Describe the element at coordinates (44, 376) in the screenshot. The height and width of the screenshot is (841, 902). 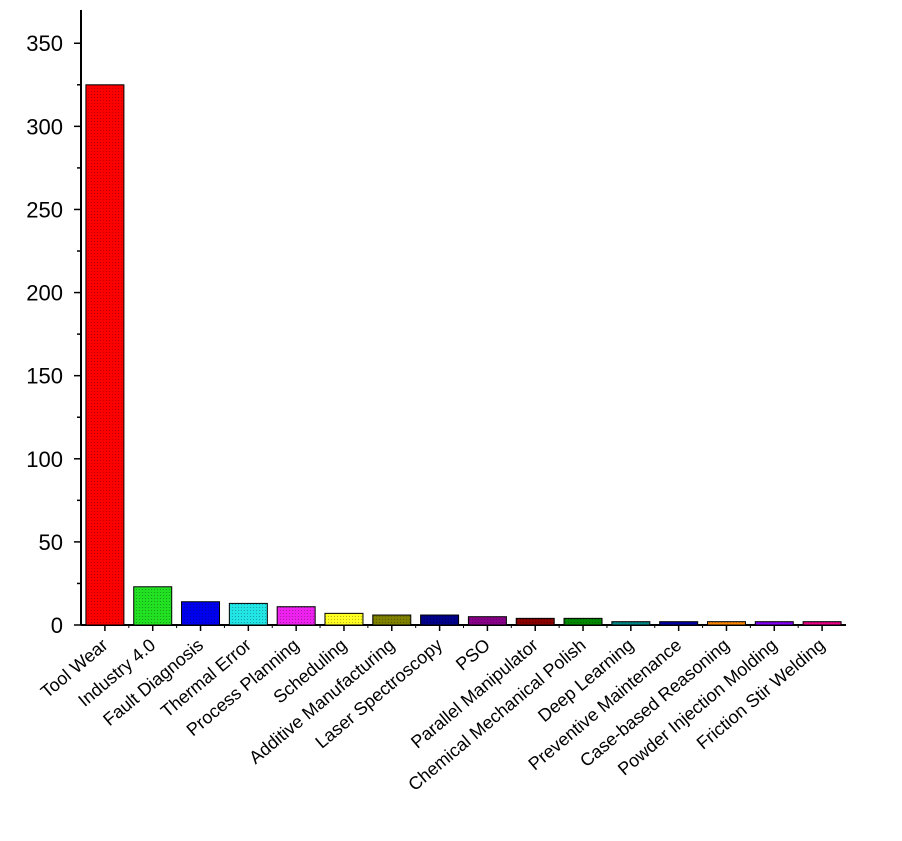
I see `y-tick-label: 150` at that location.